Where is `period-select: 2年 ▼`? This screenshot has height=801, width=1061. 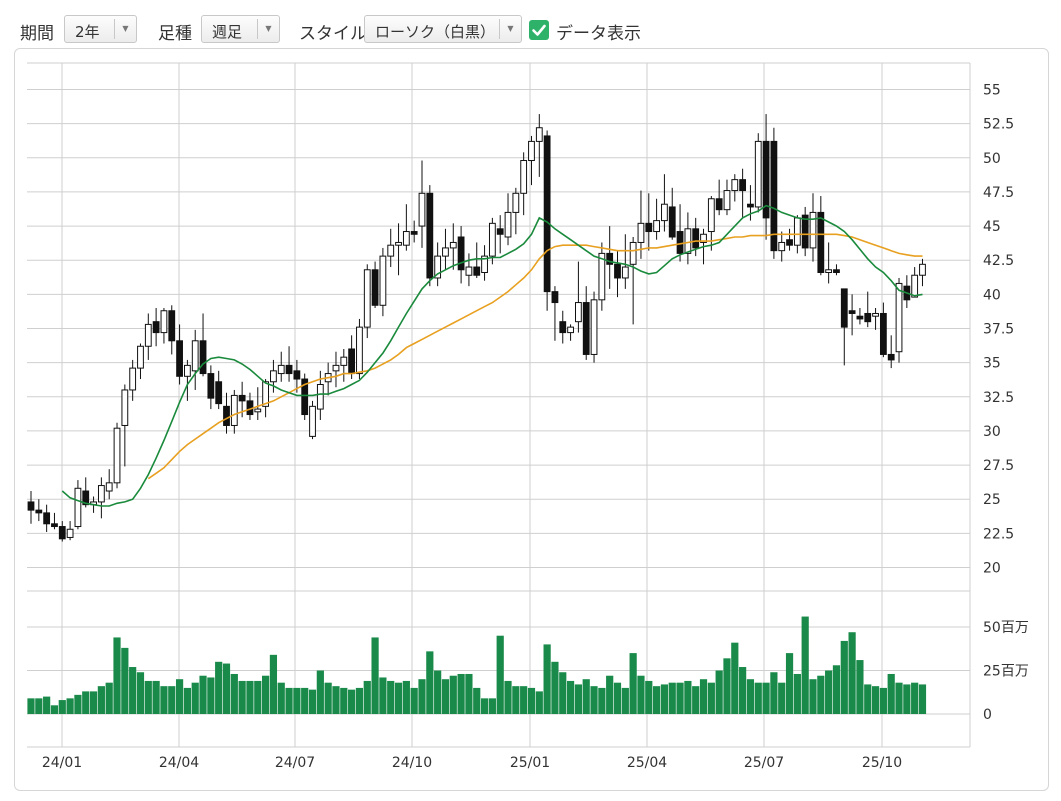 period-select: 2年 ▼ is located at coordinates (100, 29).